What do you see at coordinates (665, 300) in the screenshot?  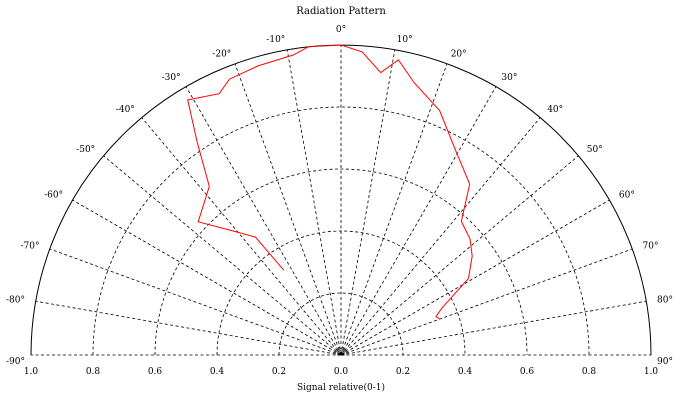 I see `angle-tick-label: 80°` at bounding box center [665, 300].